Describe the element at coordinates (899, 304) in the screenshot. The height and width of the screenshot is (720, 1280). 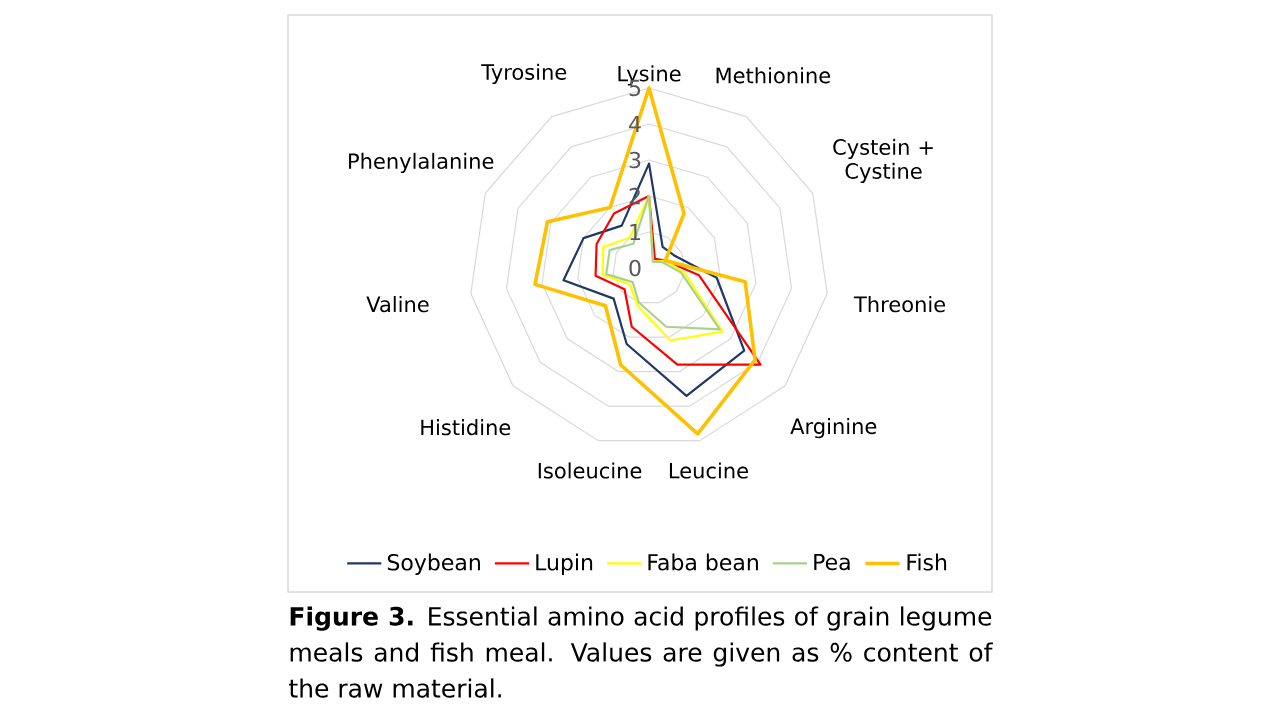
I see `spoke-label: Threonie` at that location.